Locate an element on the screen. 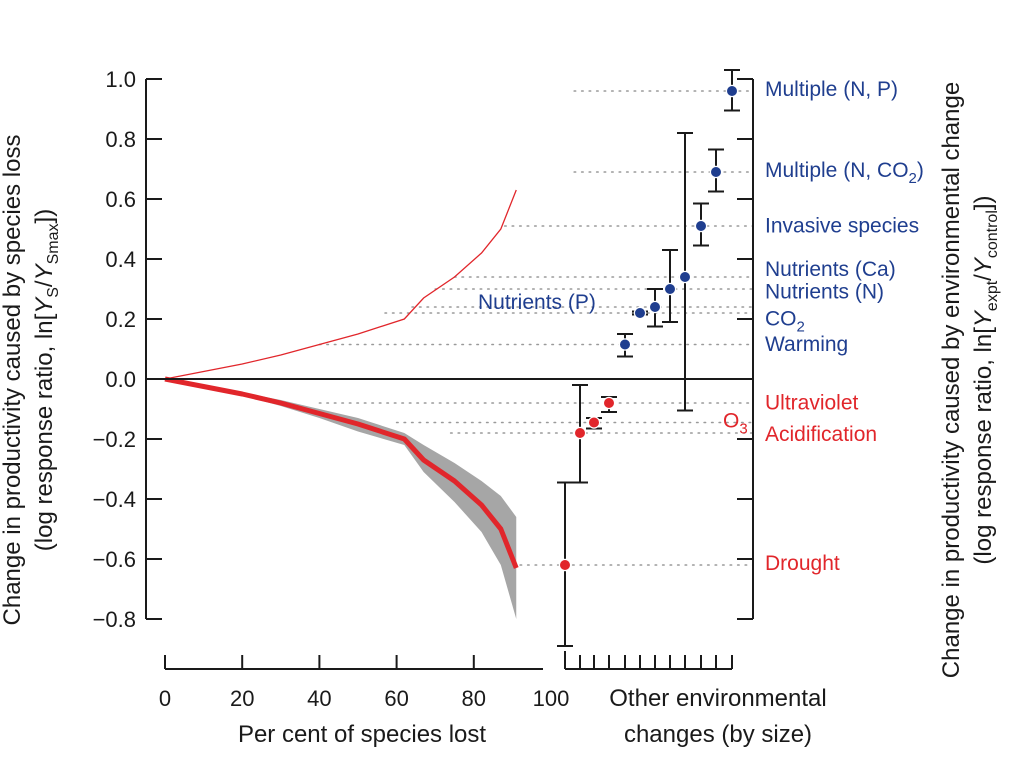  errorbar-co2 is located at coordinates (655, 308).